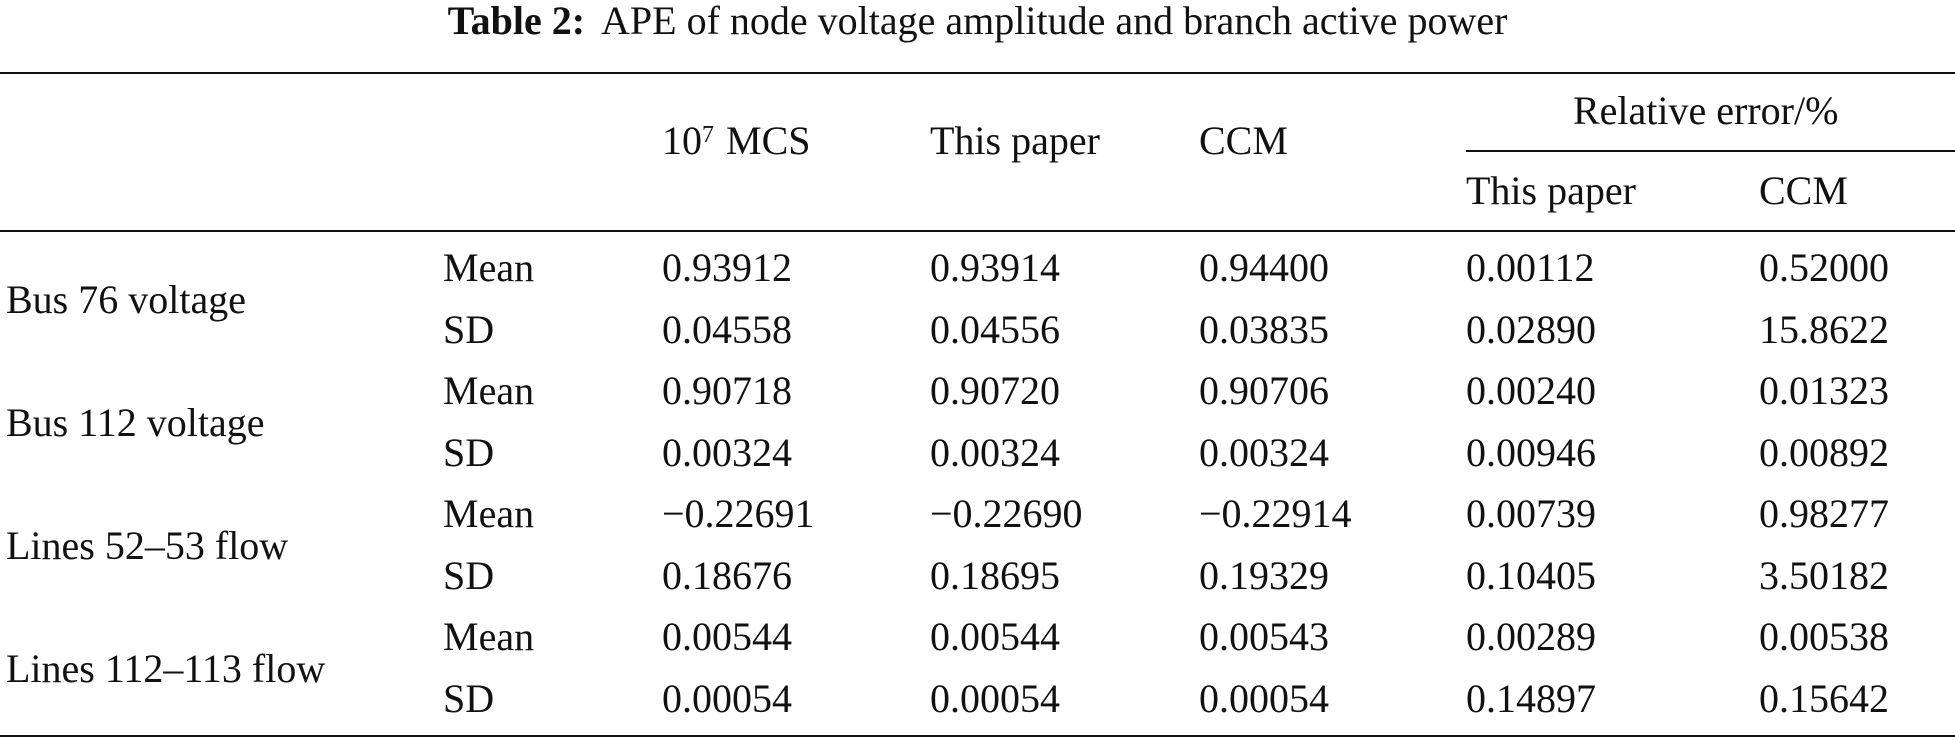 This screenshot has width=1955, height=739. I want to click on table-cell-re-ccm: 0.01323, so click(1824, 390).